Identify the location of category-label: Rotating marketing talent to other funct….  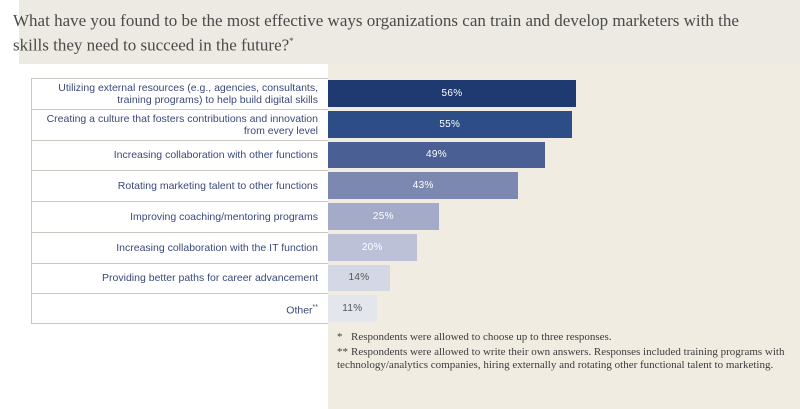
(175, 186).